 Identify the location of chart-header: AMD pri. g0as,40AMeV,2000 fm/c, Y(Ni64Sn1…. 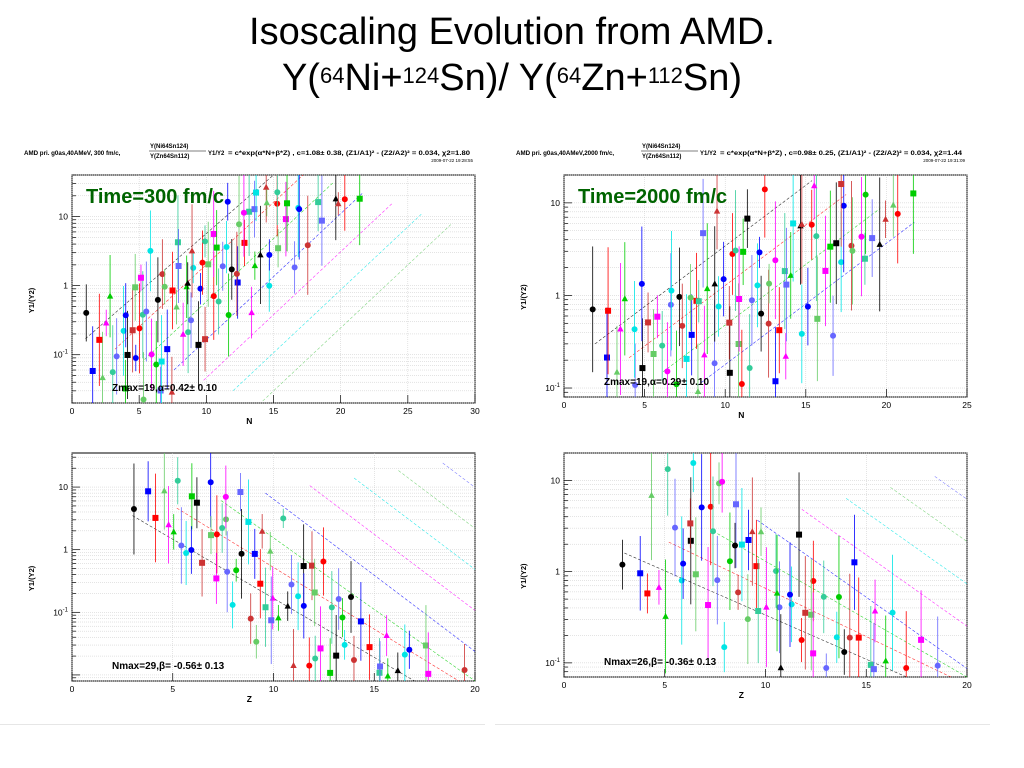
(740, 153).